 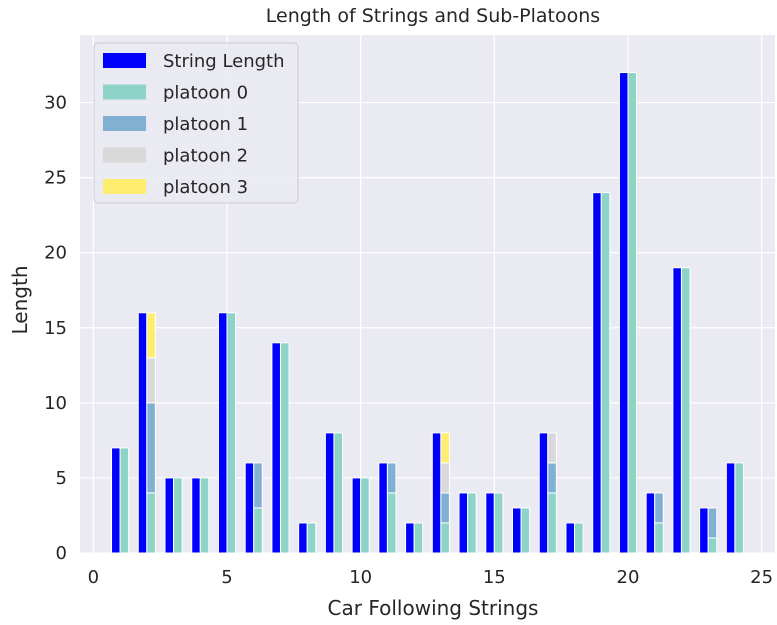 What do you see at coordinates (628, 577) in the screenshot?
I see `x-tick-label: 20` at bounding box center [628, 577].